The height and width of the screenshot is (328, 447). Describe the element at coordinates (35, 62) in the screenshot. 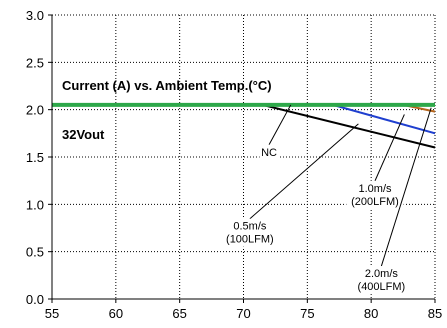

I see `y-tick-label: 2.5` at that location.